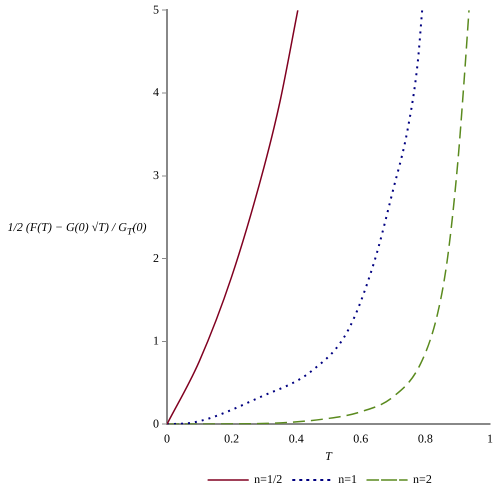 This screenshot has width=500, height=500. What do you see at coordinates (232, 439) in the screenshot?
I see `x-tick-label: 0.2` at bounding box center [232, 439].